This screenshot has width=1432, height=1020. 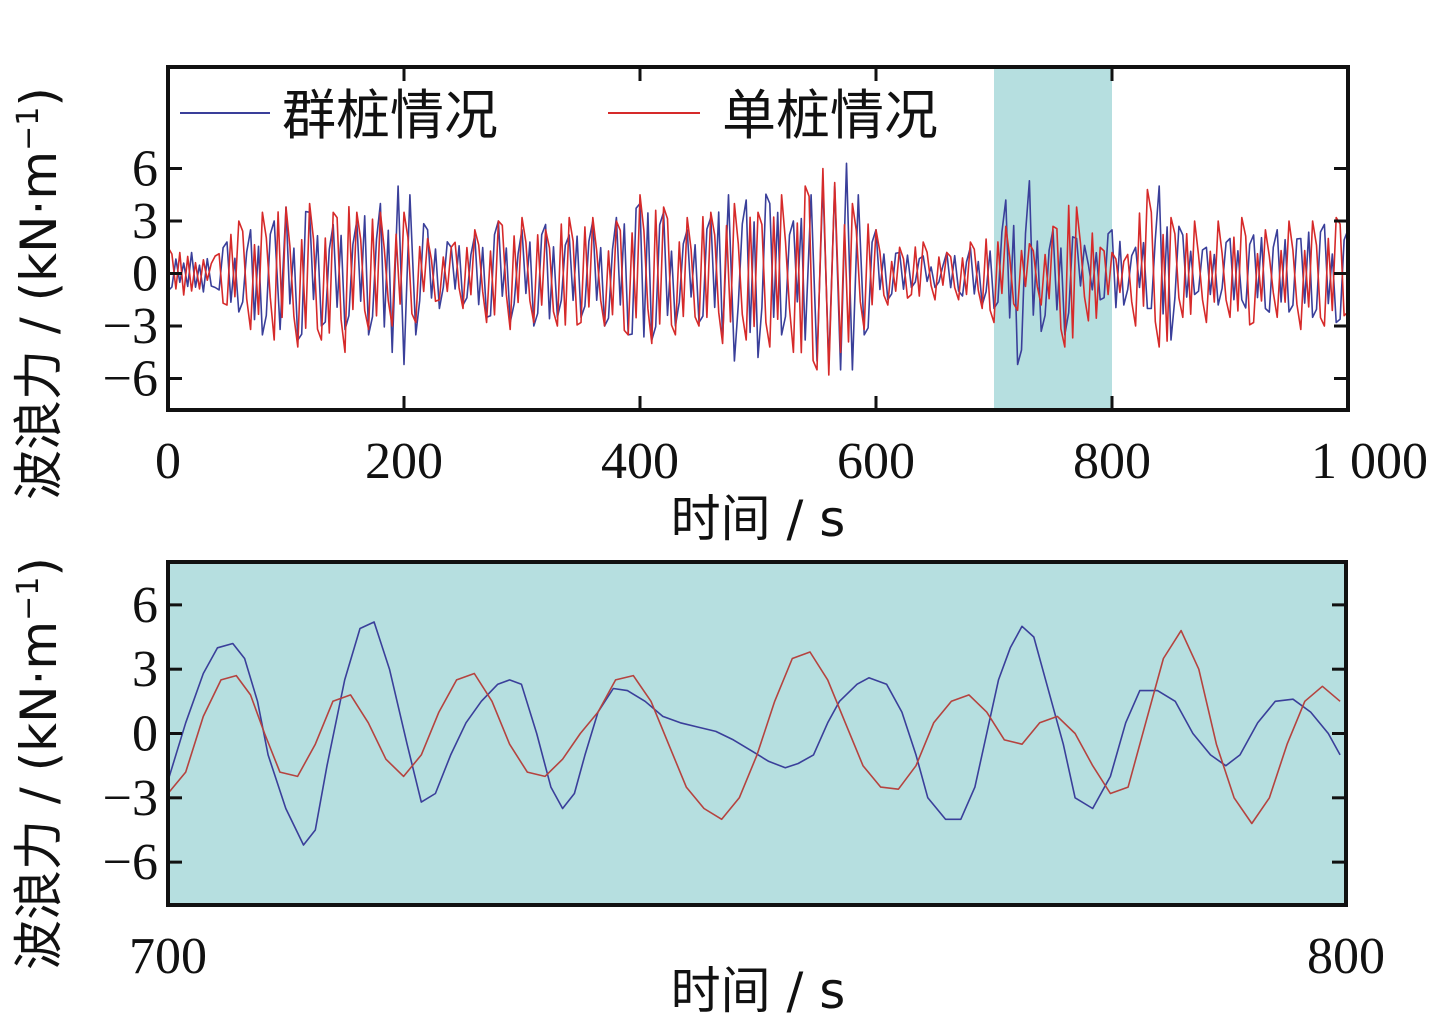 What do you see at coordinates (39, 763) in the screenshot?
I see `y-axis-title-zoom: 波浪力 / (kN·m−1)` at bounding box center [39, 763].